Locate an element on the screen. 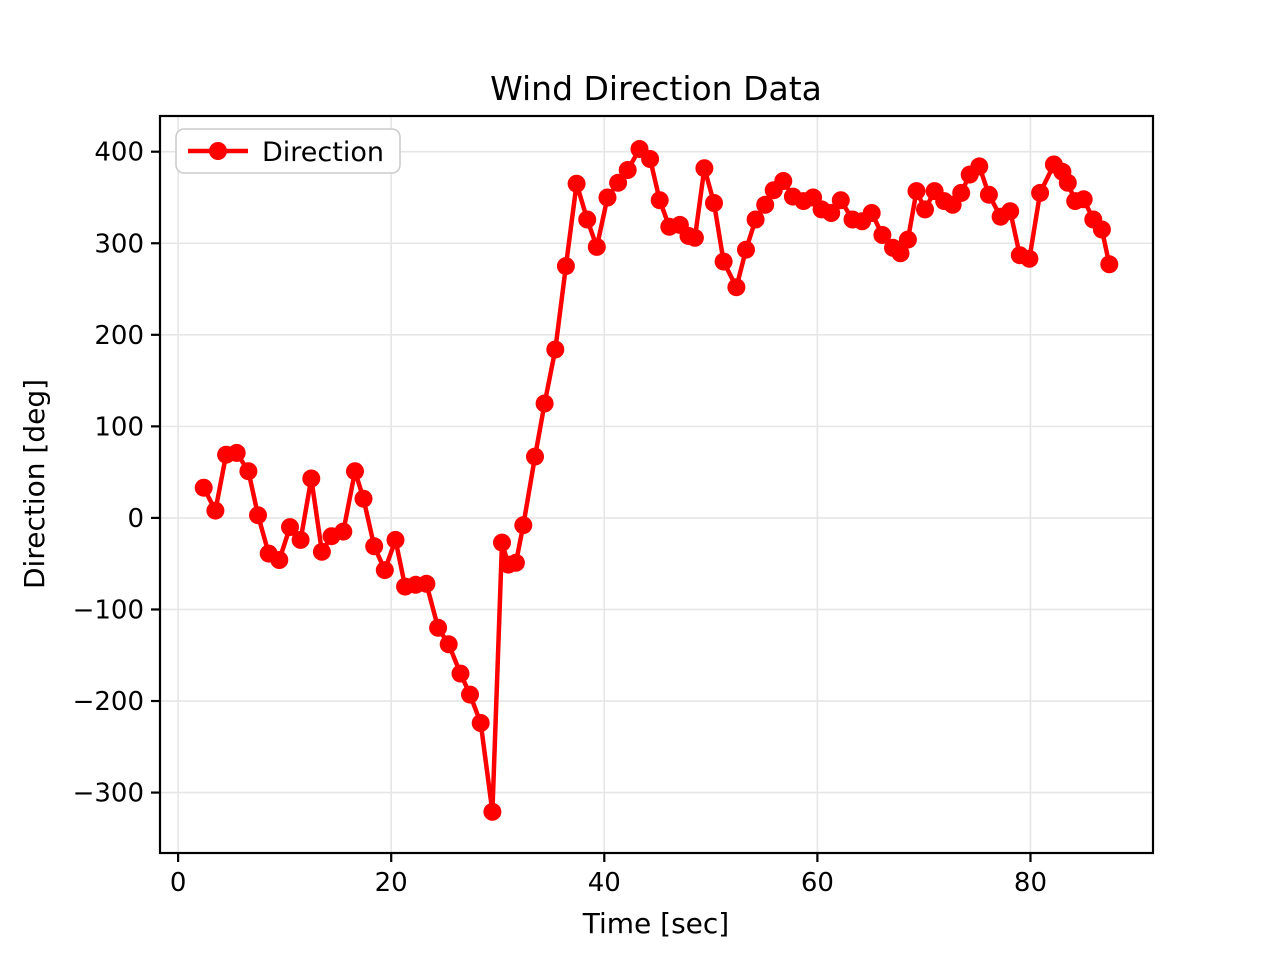 The image size is (1280, 960). y-axis-label: Direction [deg] is located at coordinates (34, 484).